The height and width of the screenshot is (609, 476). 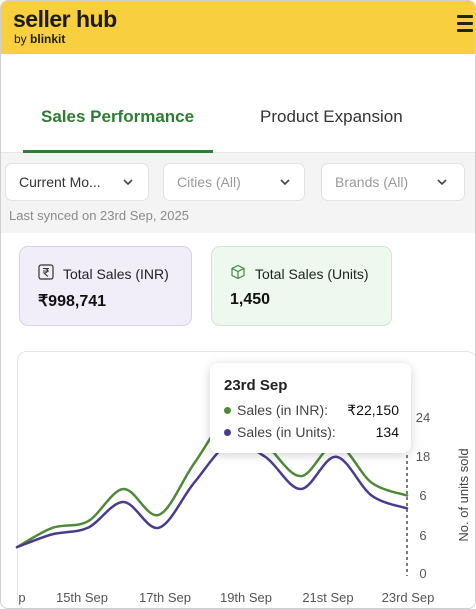 I want to click on total-sales-inr-value: ₹998,741, so click(x=72, y=301).